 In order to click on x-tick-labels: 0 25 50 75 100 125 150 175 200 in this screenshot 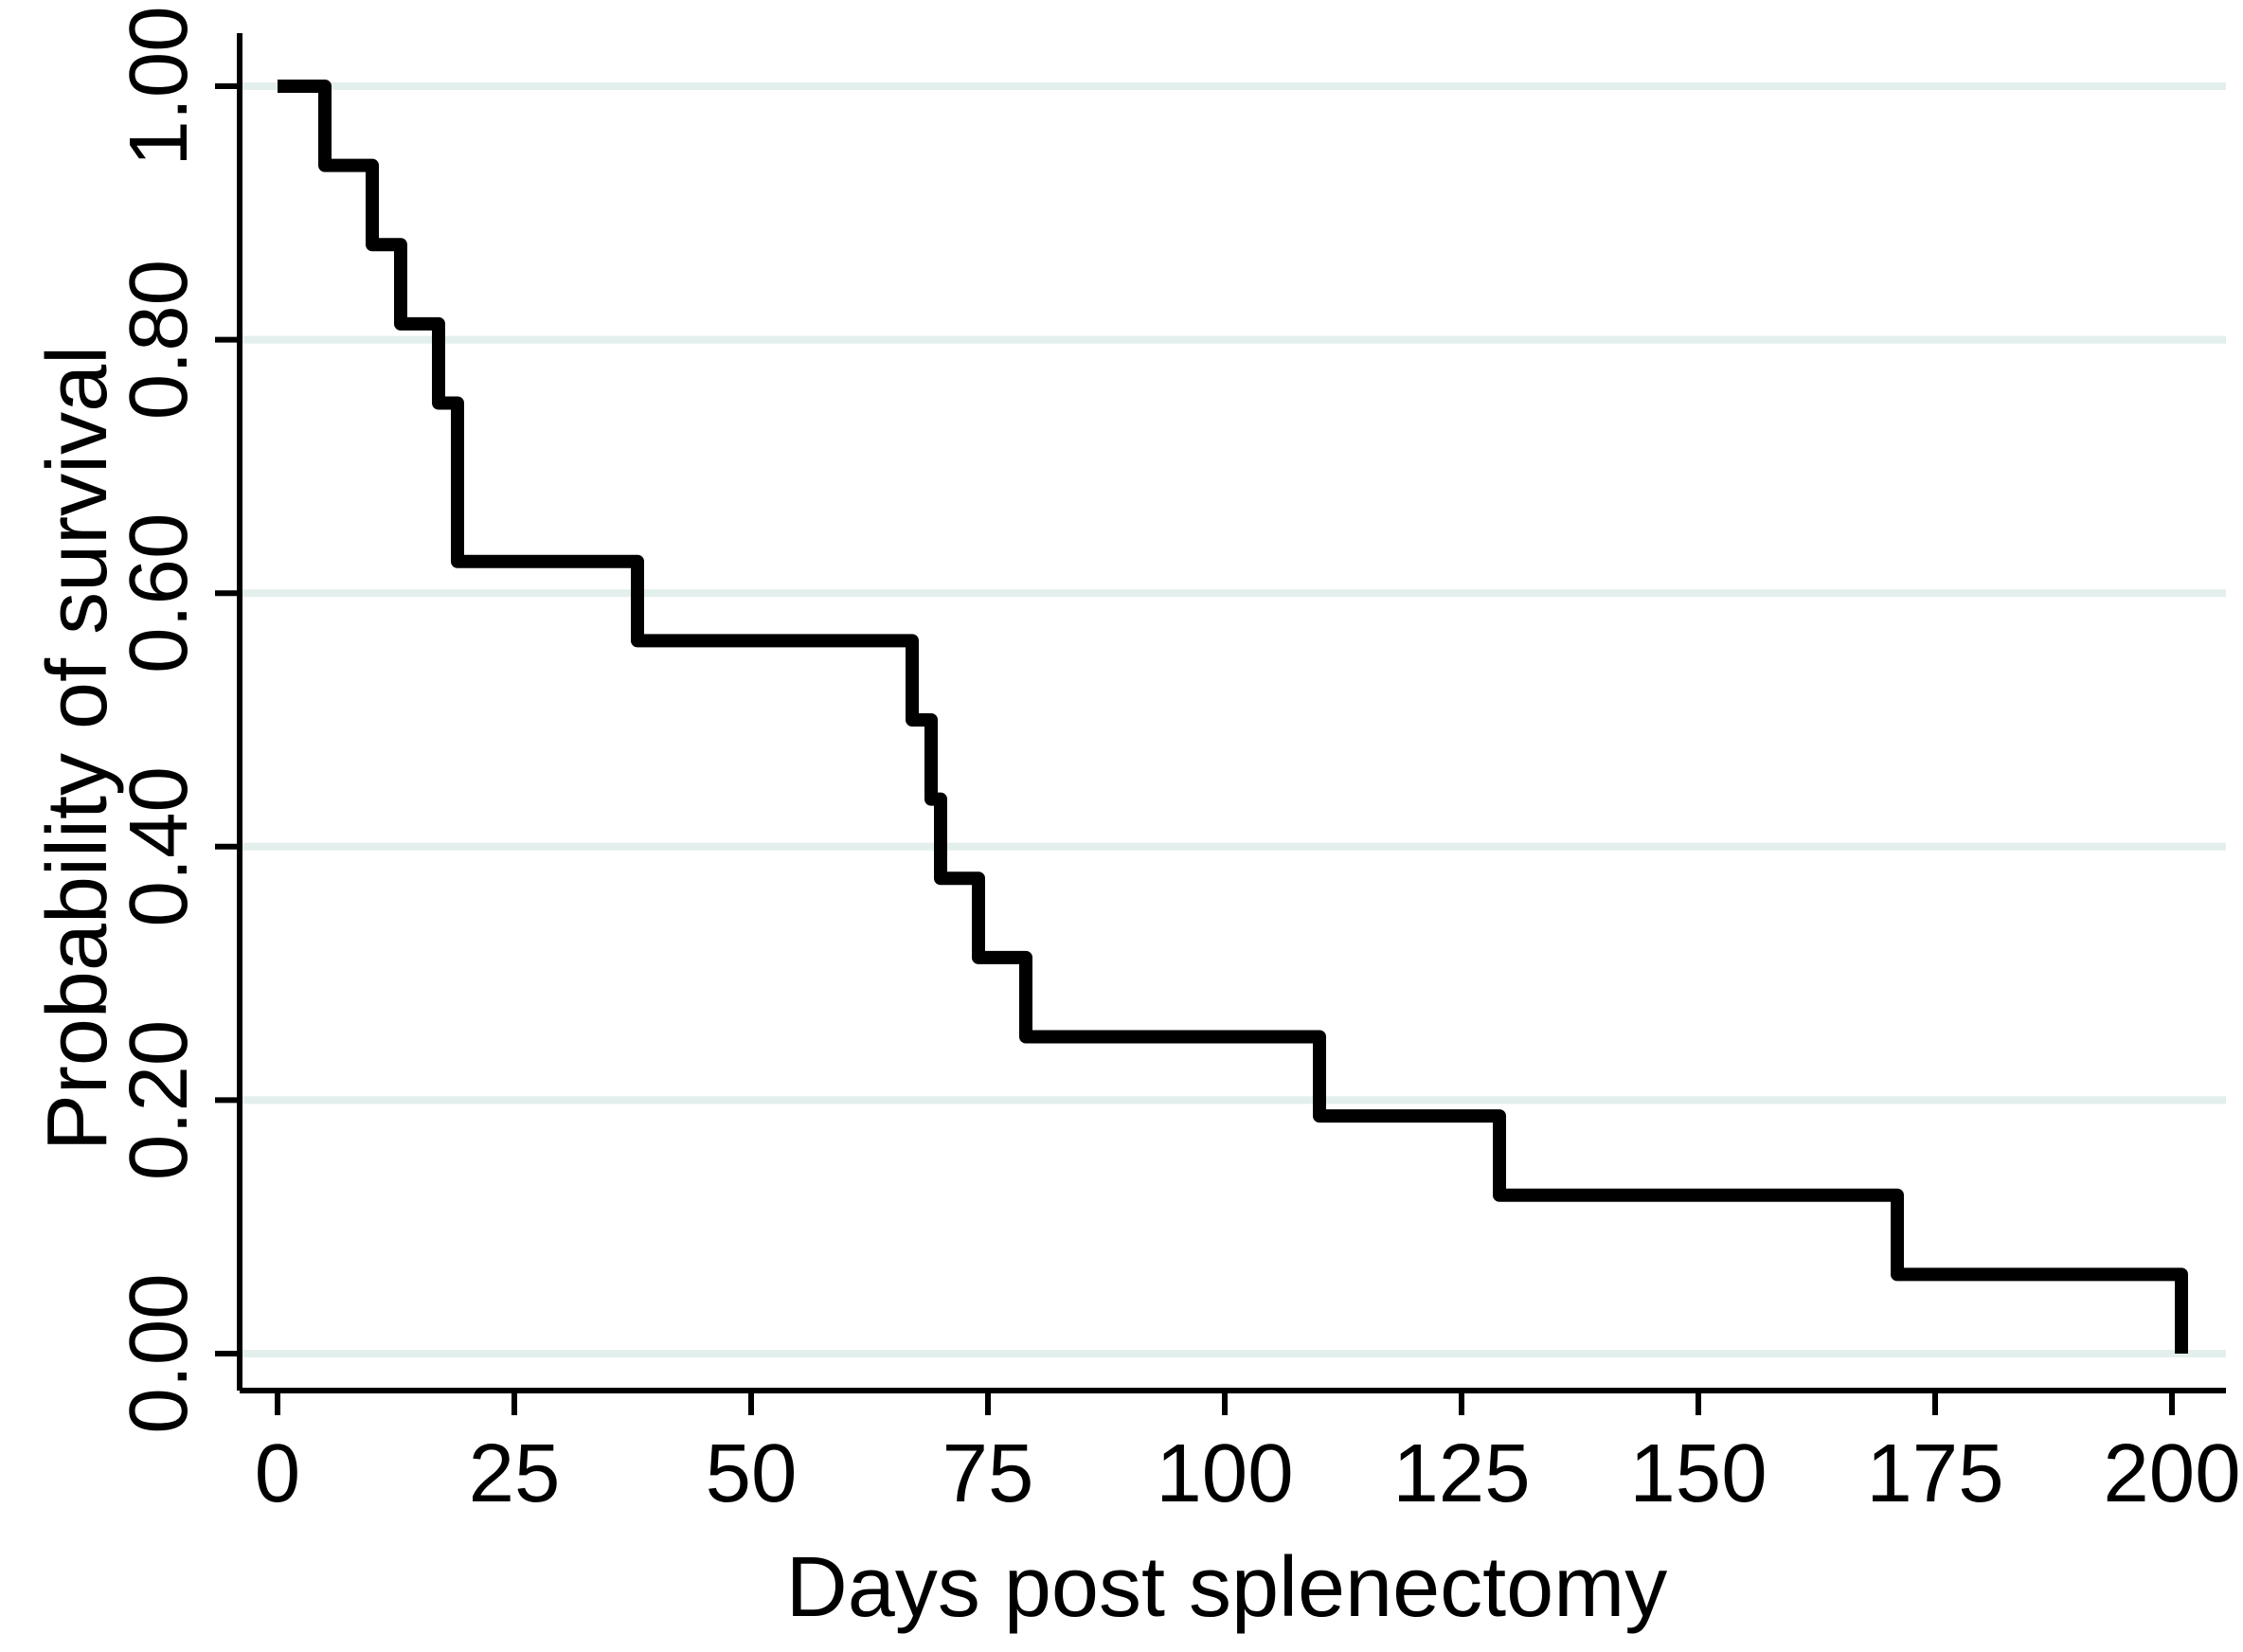, I will do `click(1248, 1473)`.